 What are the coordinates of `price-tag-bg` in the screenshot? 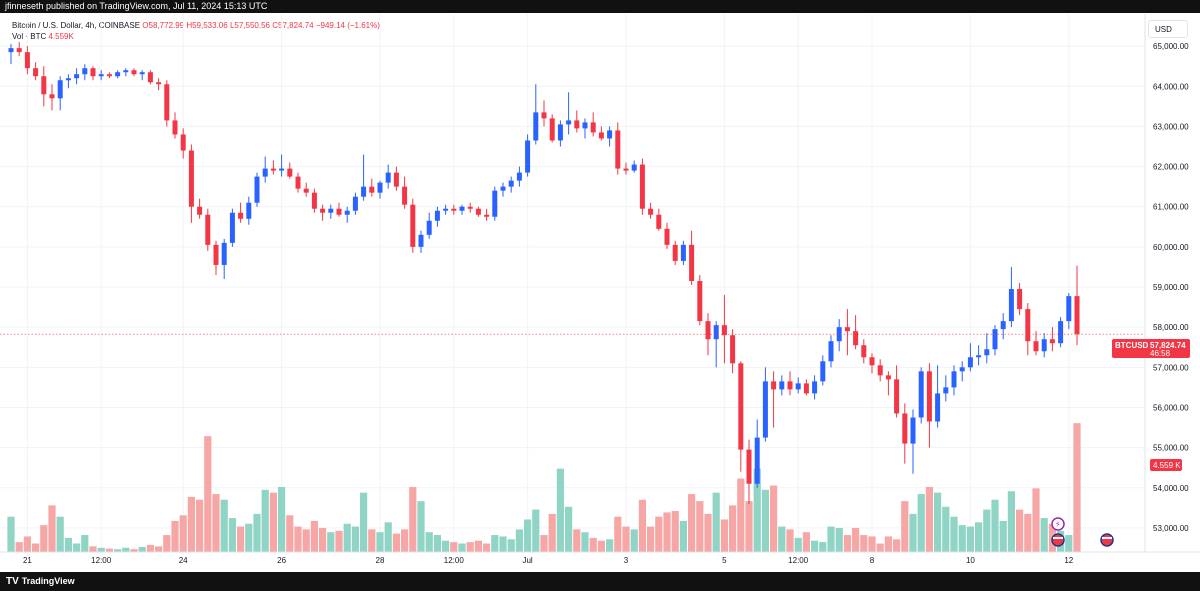 It's located at (1151, 348).